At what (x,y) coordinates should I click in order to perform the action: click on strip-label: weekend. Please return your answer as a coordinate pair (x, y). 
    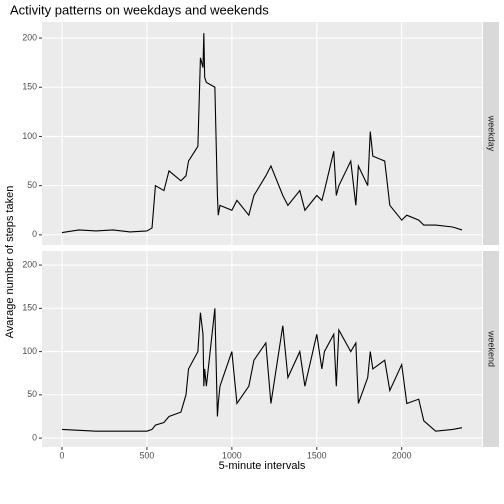
    Looking at the image, I should click on (492, 348).